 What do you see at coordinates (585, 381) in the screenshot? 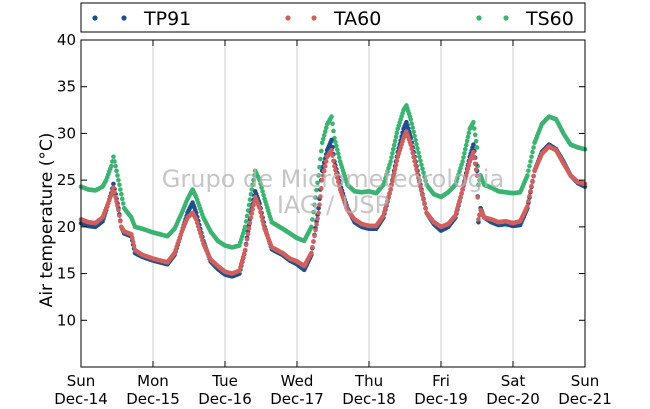
I see `x-tick-label-day: Sun` at bounding box center [585, 381].